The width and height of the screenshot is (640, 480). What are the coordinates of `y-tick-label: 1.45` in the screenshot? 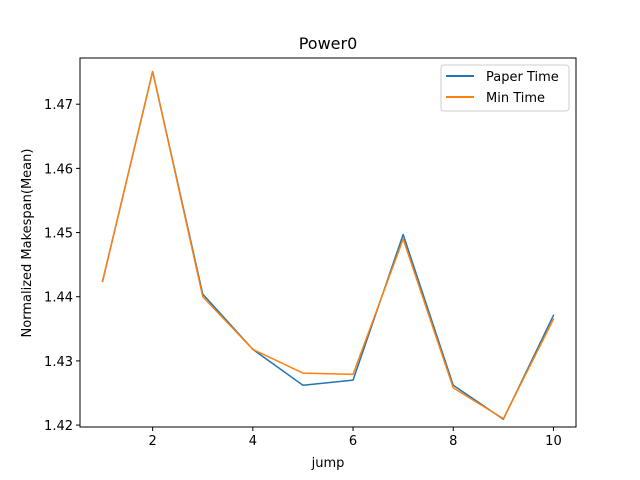 It's located at (58, 234).